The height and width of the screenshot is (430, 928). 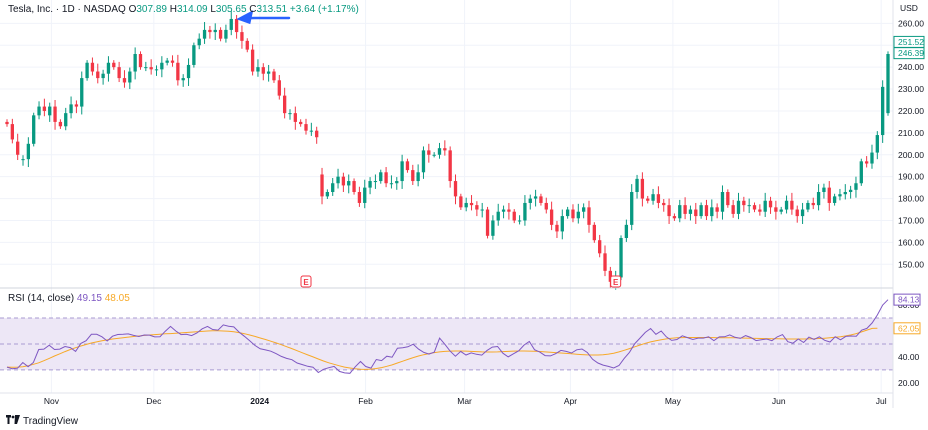 What do you see at coordinates (911, 199) in the screenshot?
I see `price-tick-label: 180.00` at bounding box center [911, 199].